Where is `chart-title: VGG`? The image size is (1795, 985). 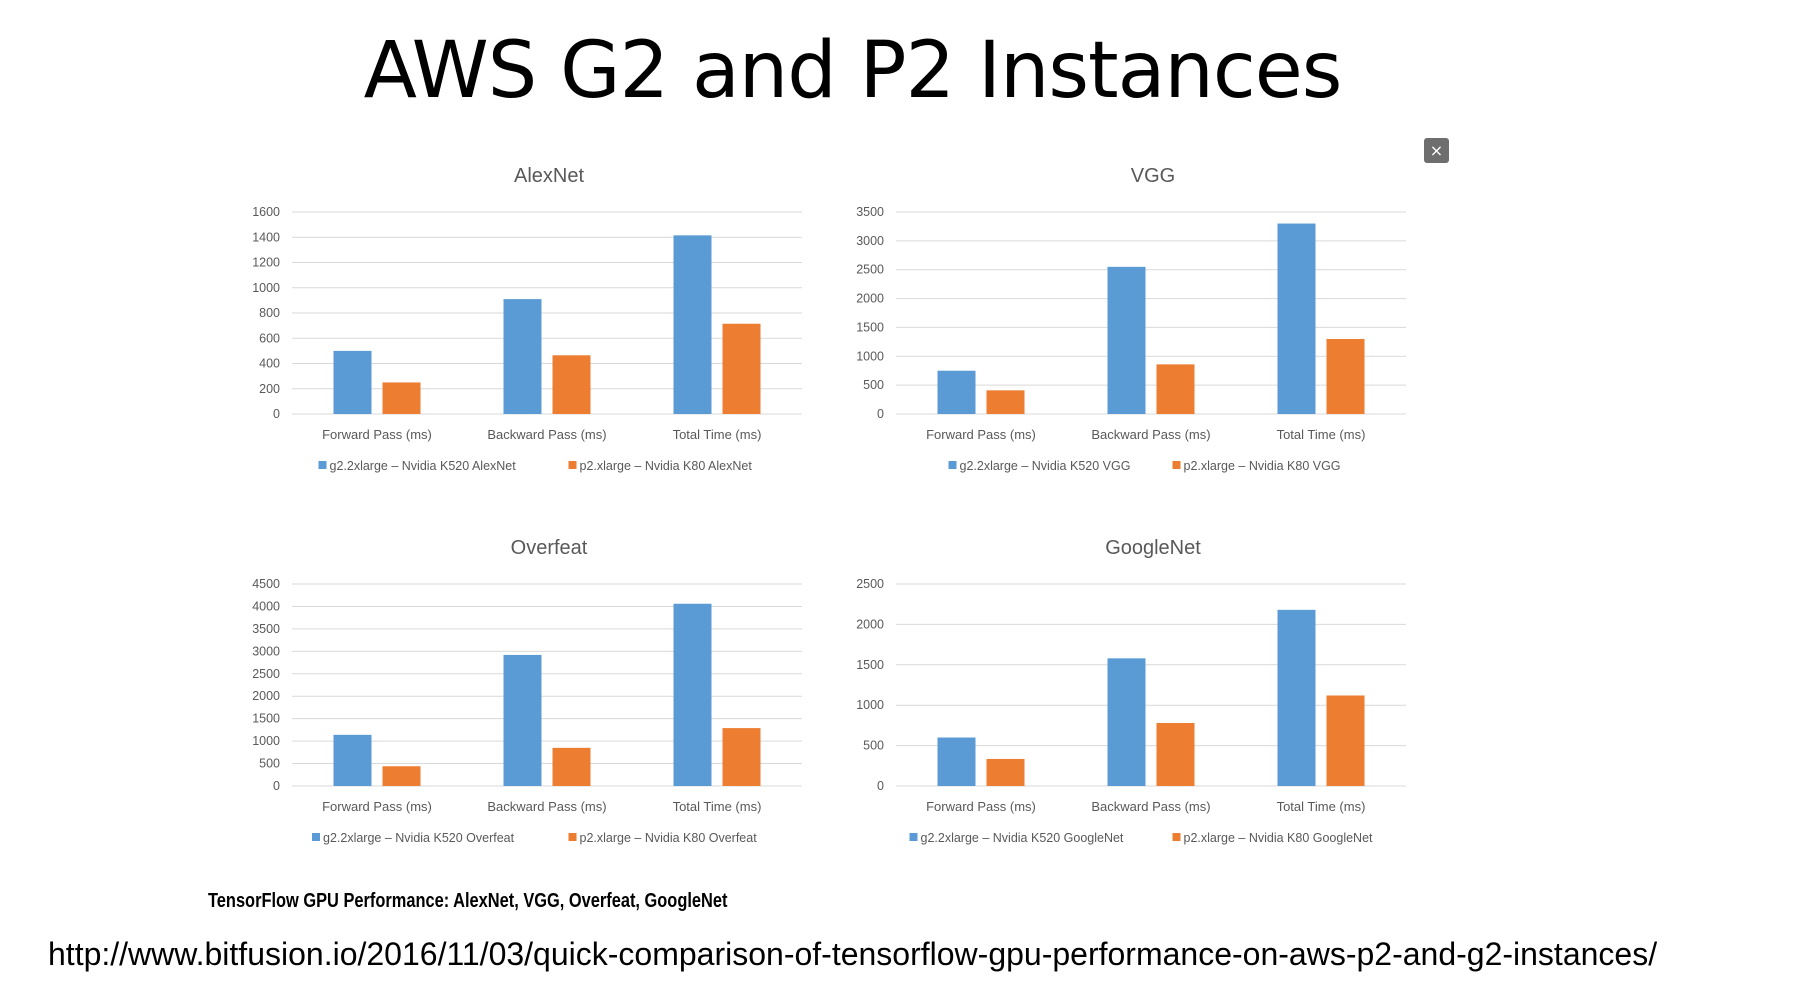
chart-title: VGG is located at coordinates (1153, 176).